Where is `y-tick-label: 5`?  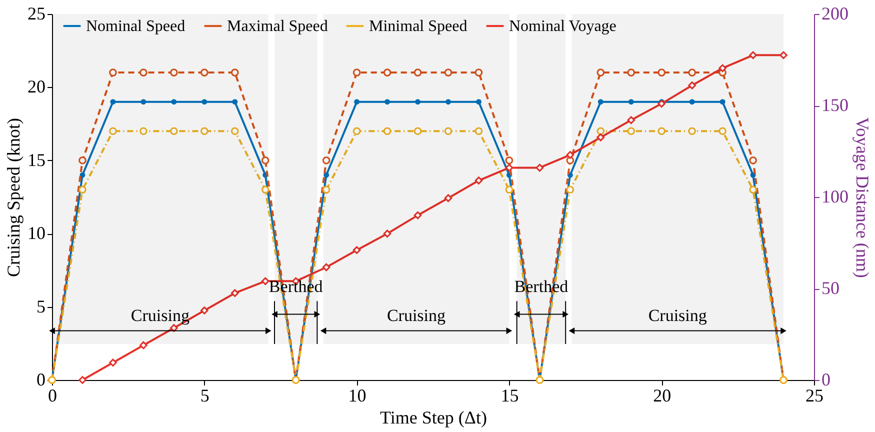 y-tick-label: 5 is located at coordinates (41, 306).